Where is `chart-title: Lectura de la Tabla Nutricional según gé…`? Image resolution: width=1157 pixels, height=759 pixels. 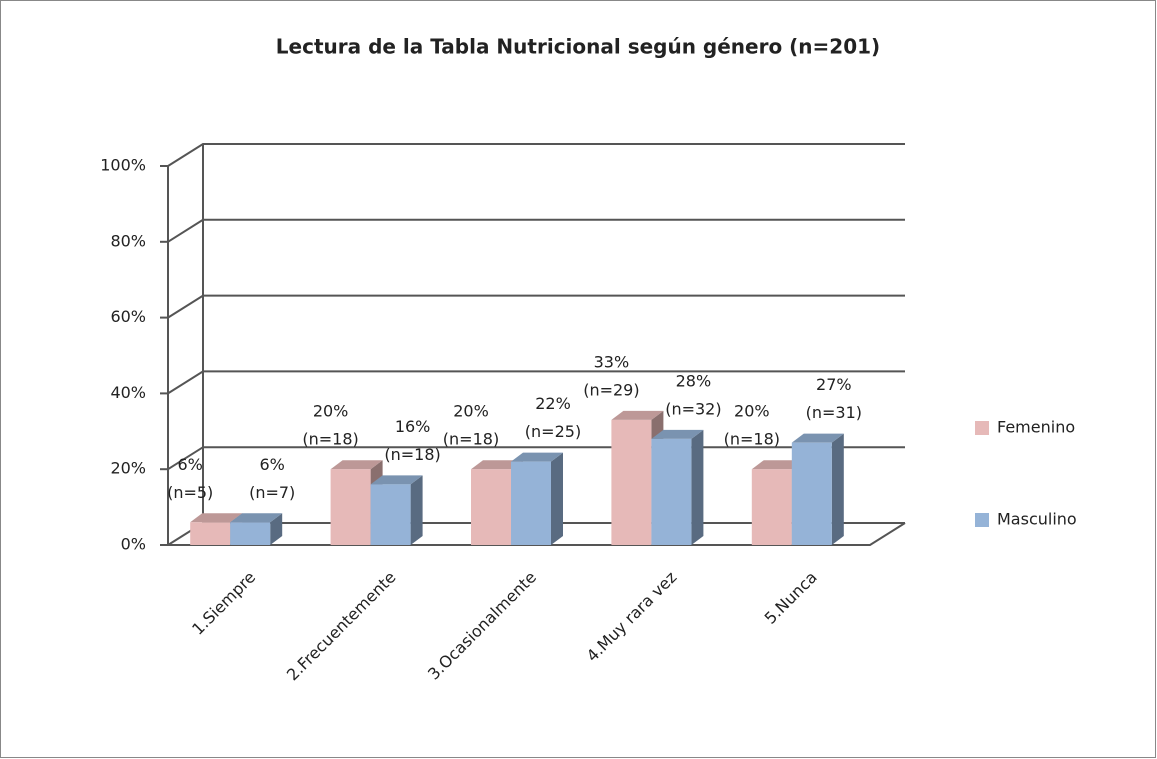 chart-title: Lectura de la Tabla Nutricional según gé… is located at coordinates (578, 47).